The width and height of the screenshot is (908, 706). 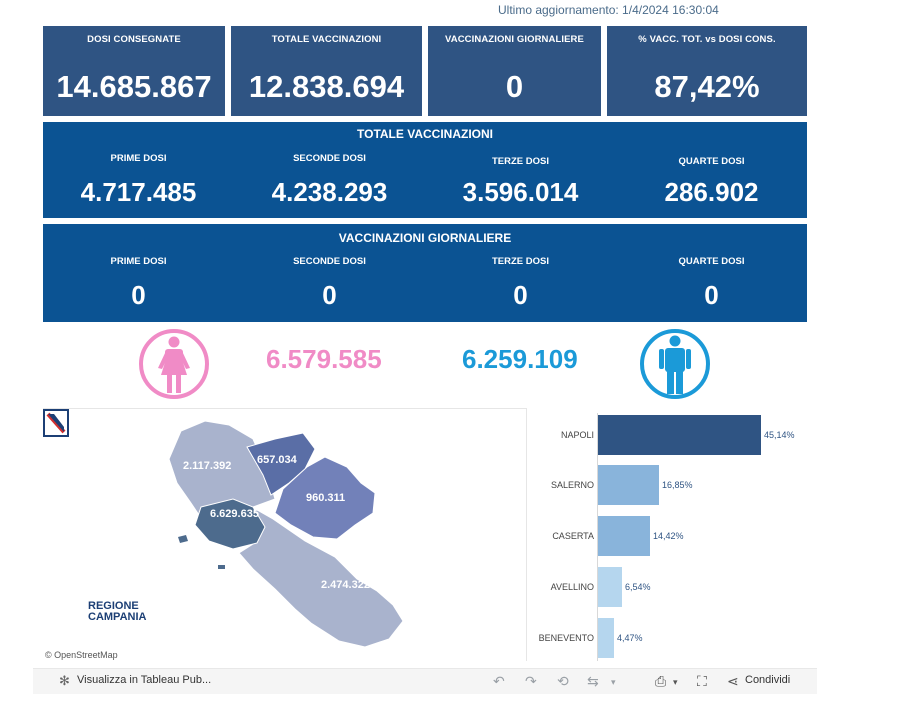 I want to click on map-label-benevento: 657.034, so click(x=277, y=460).